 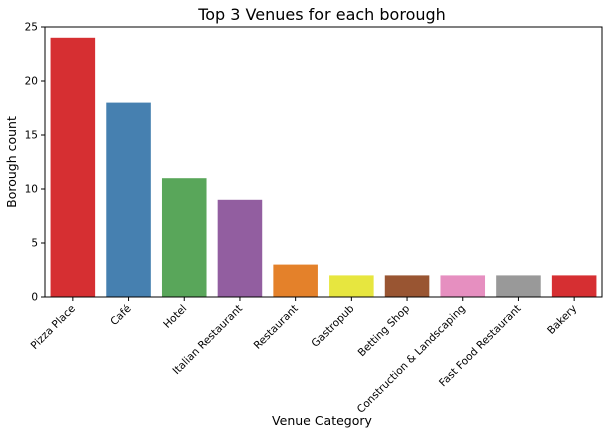 I want to click on x-tick-label-9: Bakery, so click(x=562, y=320).